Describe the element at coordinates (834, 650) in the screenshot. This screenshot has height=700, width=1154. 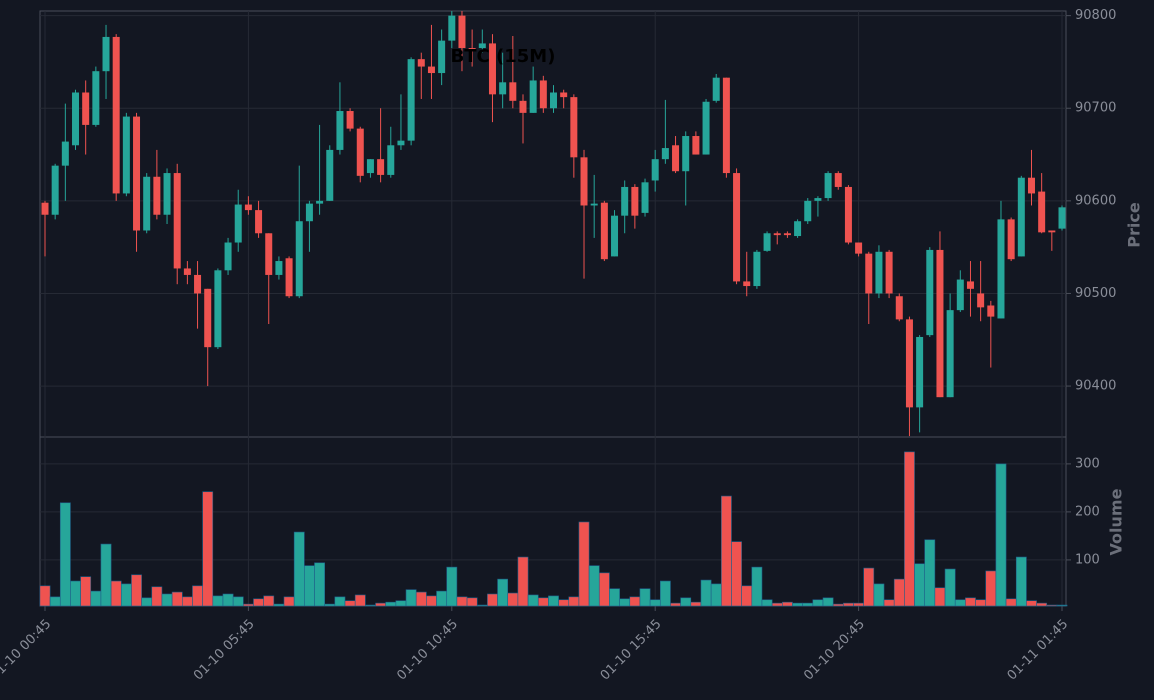
I see `x-tick-label: 01-10 20:45` at that location.